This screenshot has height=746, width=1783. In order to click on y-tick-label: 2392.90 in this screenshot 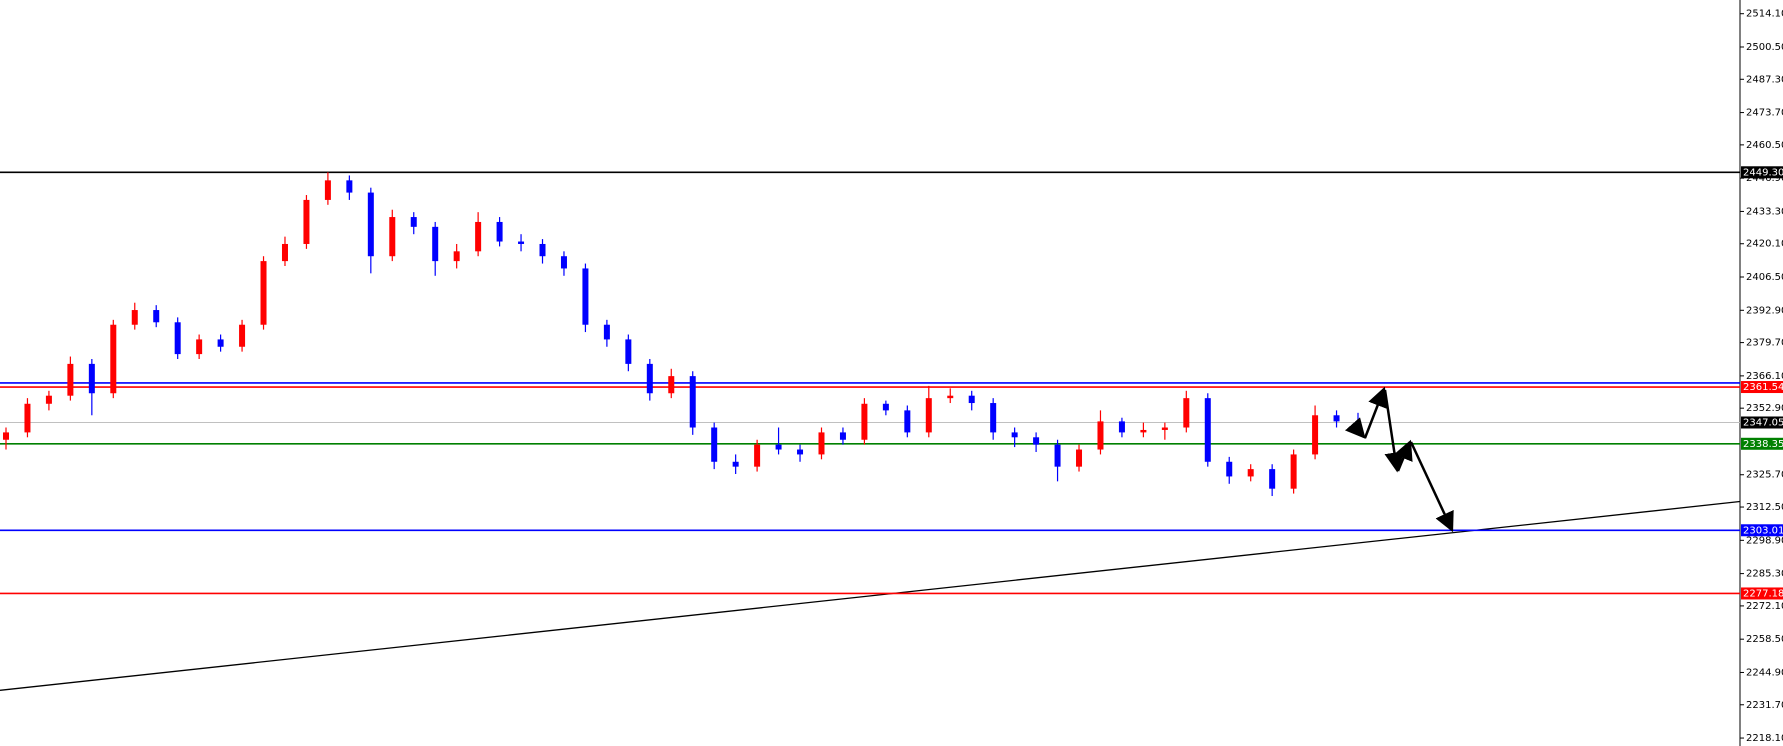, I will do `click(1764, 310)`.